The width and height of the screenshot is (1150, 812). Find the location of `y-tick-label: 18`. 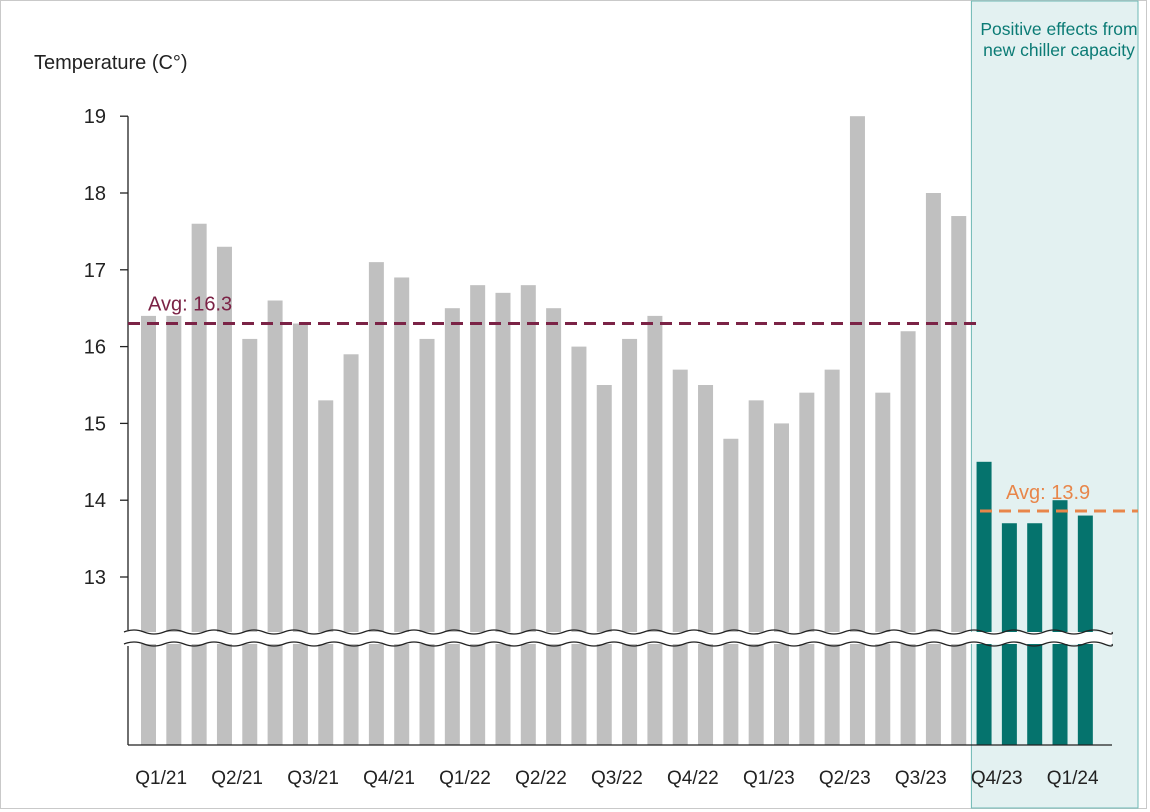

y-tick-label: 18 is located at coordinates (95, 194).